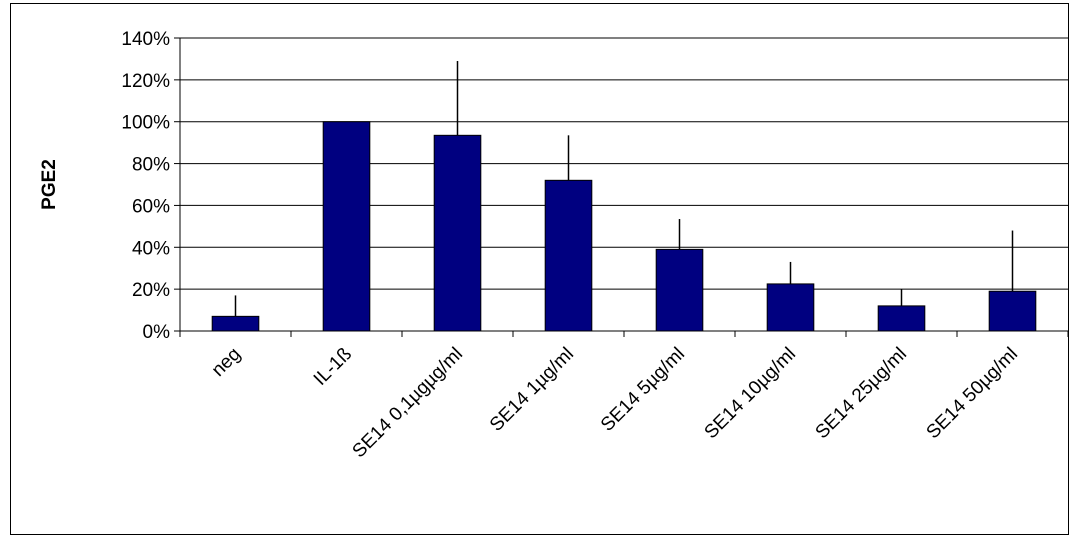  Describe the element at coordinates (151, 248) in the screenshot. I see `y-tick-label-2: 40%` at that location.